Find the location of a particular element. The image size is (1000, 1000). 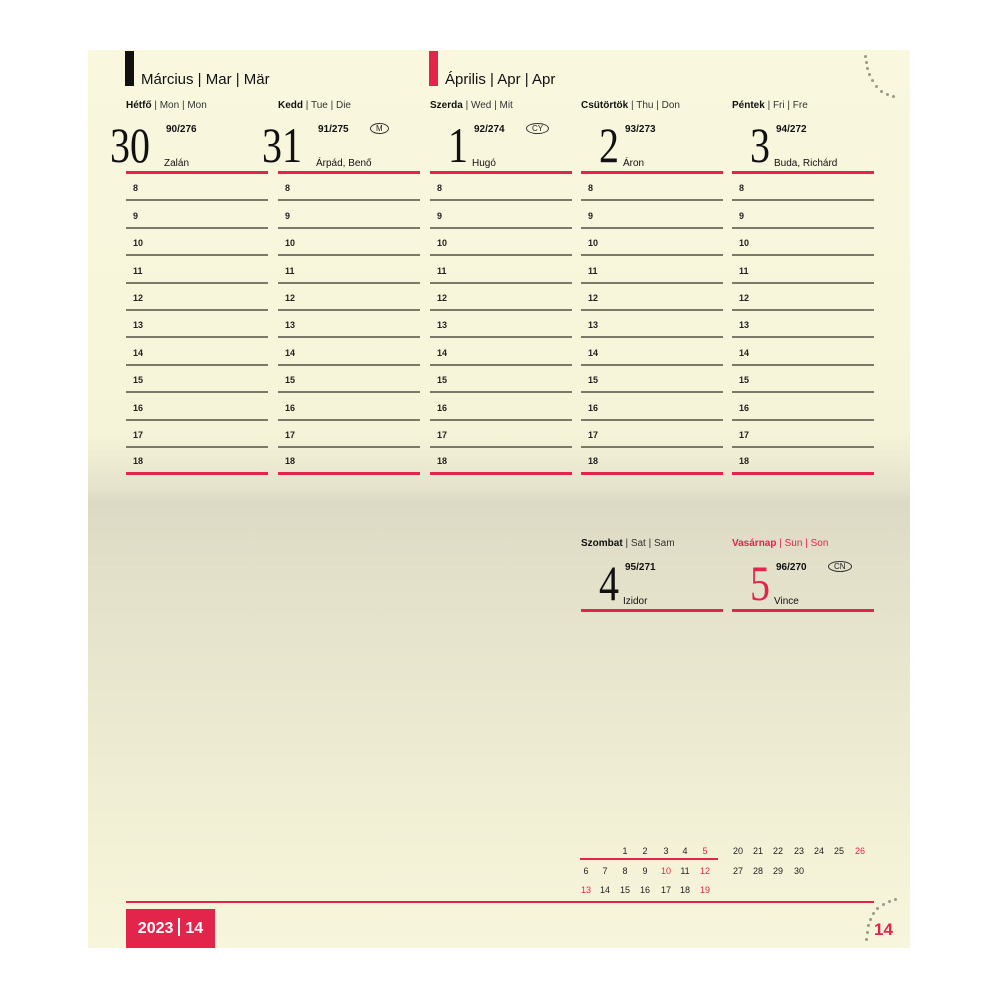

day-column-5: Szombat | Sat | Sam 4 95/271 Izidor is located at coordinates (652, 578).